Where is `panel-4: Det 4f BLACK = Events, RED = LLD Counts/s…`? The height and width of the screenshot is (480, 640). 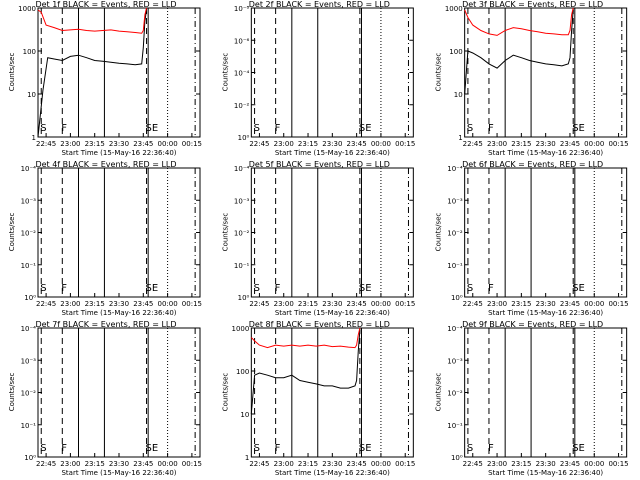 panel-4: Det 4f BLACK = Events, RED = LLD Counts/s… is located at coordinates (105, 238).